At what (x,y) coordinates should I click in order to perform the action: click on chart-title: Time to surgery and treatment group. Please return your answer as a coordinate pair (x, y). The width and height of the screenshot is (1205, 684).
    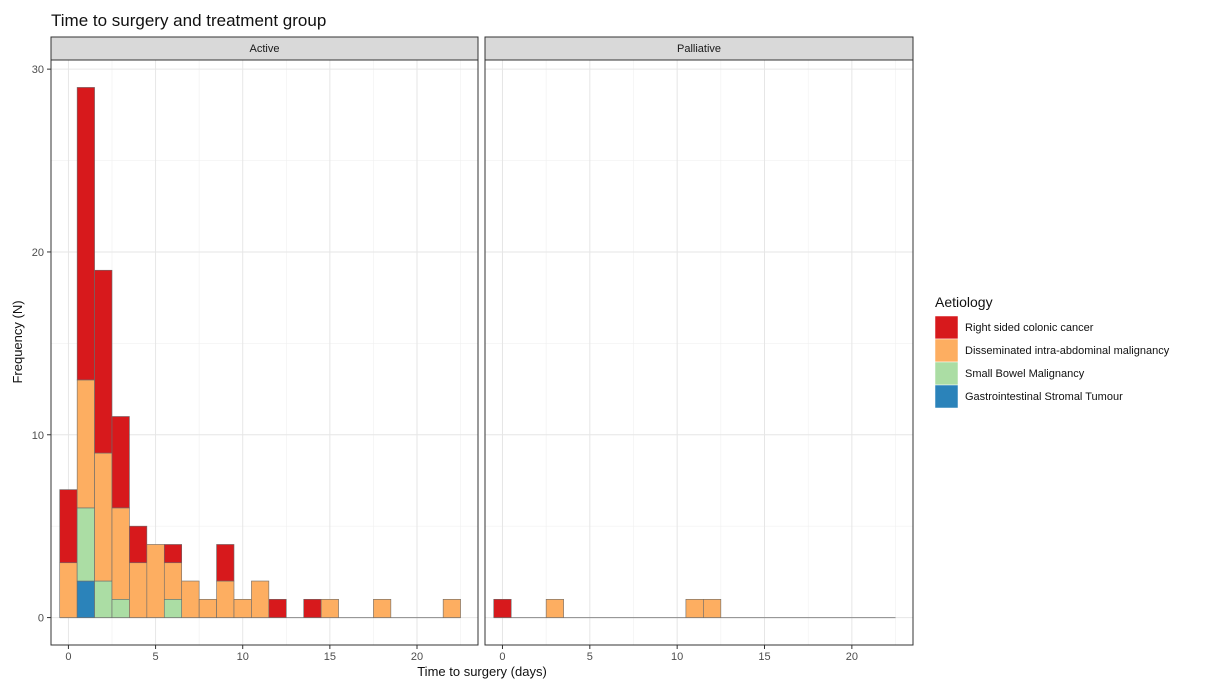
    Looking at the image, I should click on (188, 20).